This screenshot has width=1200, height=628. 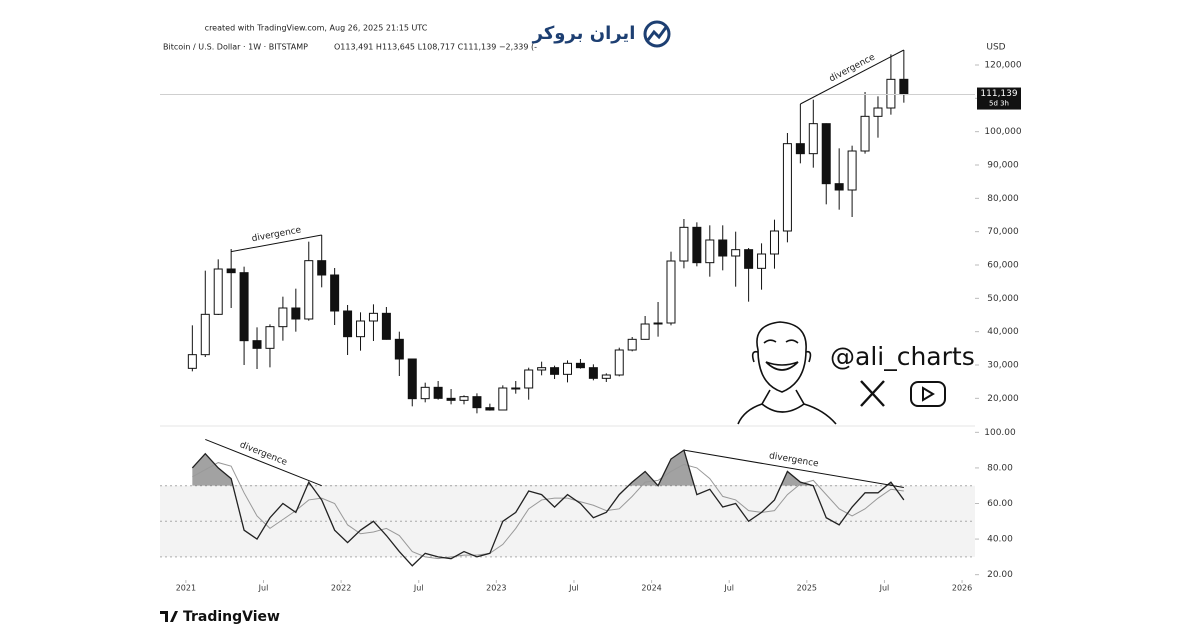 What do you see at coordinates (186, 588) in the screenshot?
I see `x-tick-label: 2021` at bounding box center [186, 588].